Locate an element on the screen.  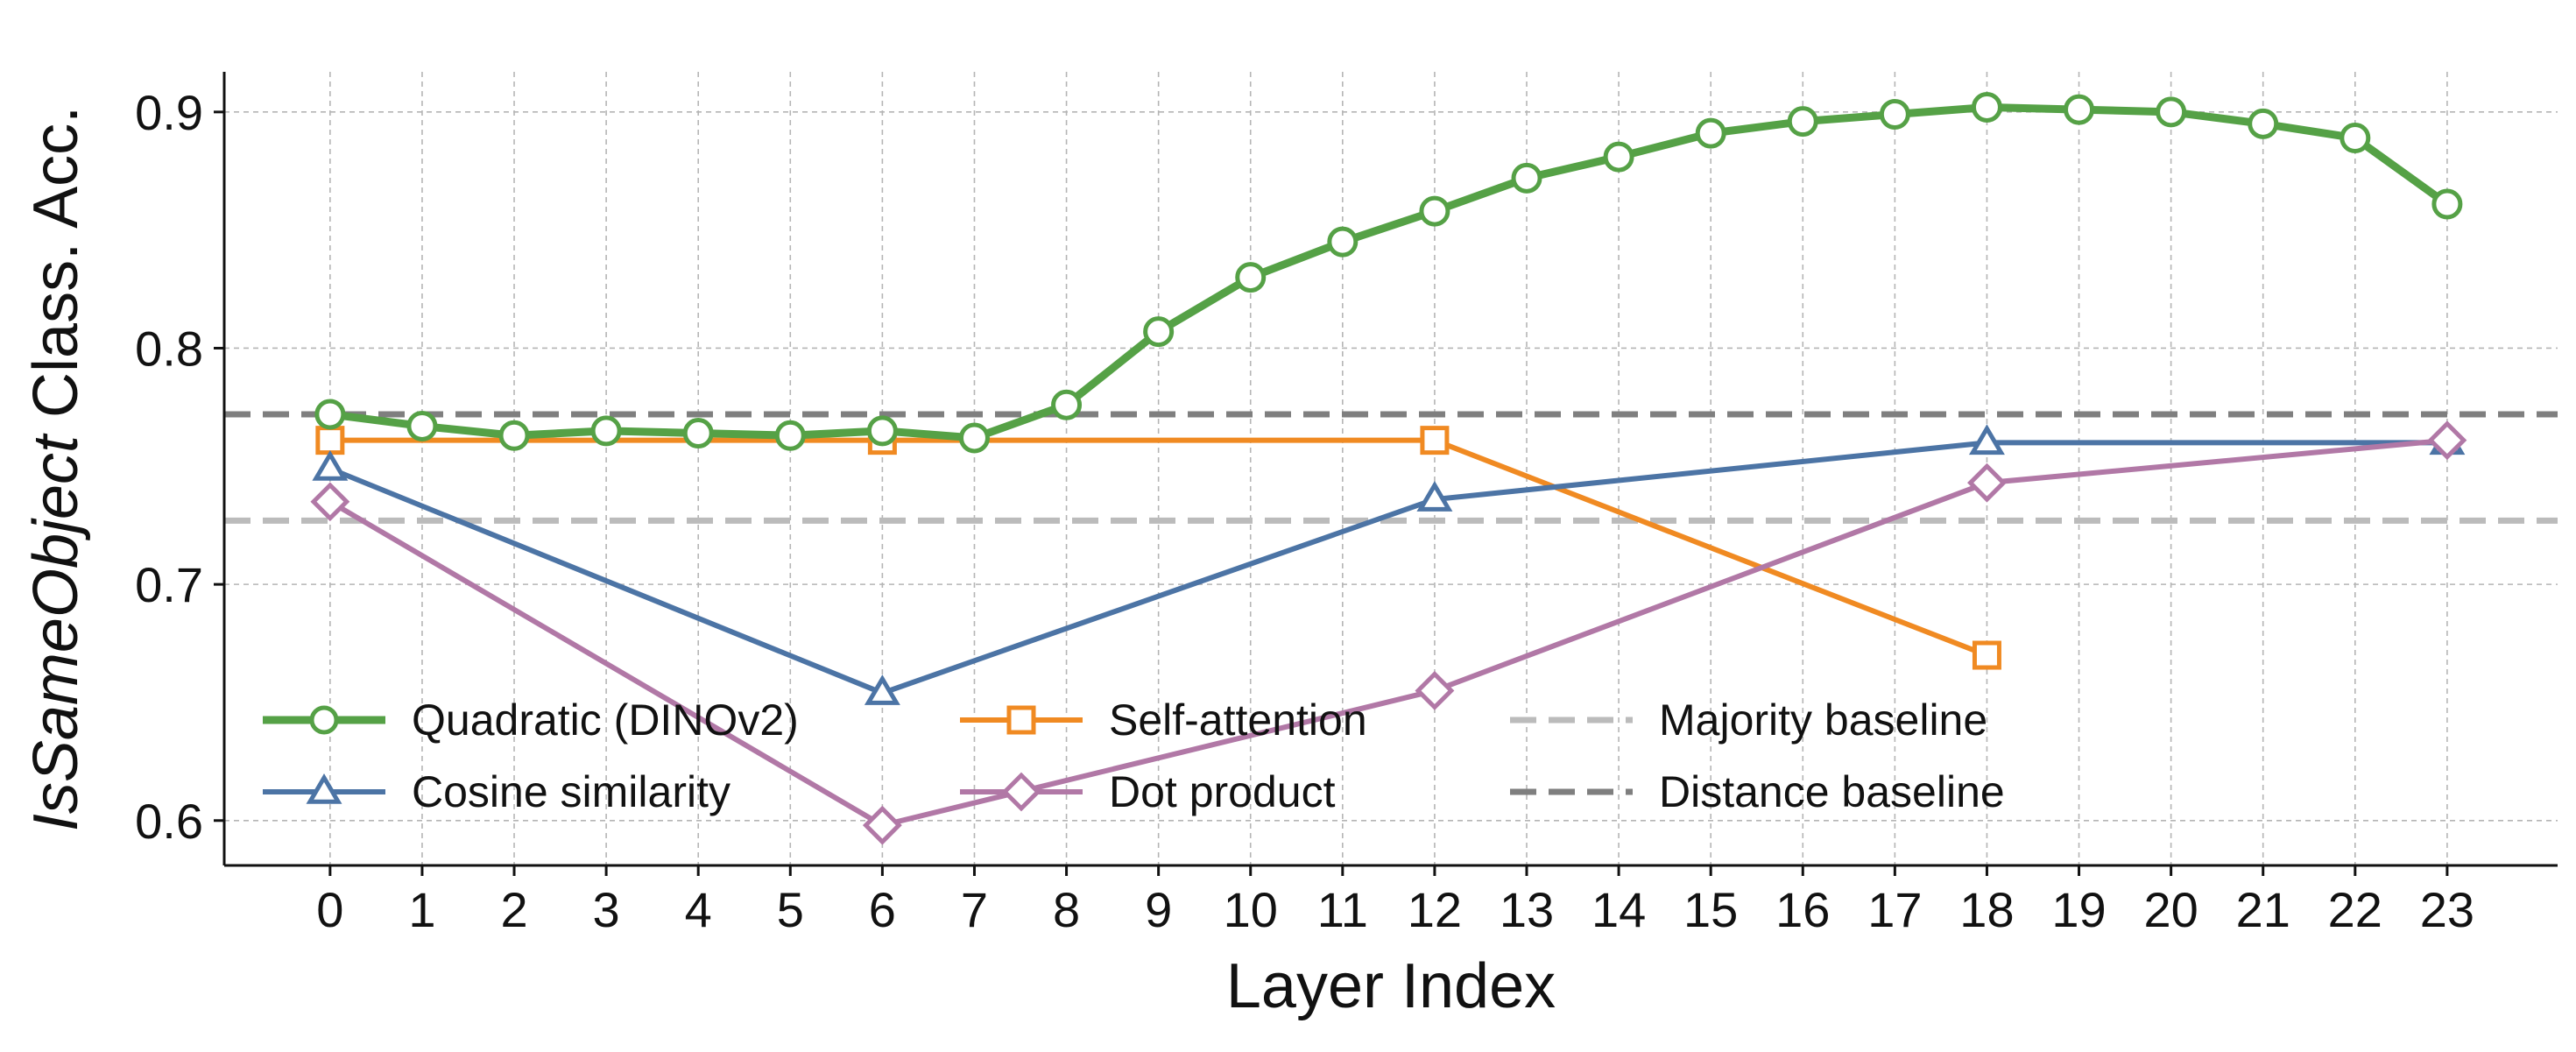
x-tick-label: 7 is located at coordinates (974, 909).